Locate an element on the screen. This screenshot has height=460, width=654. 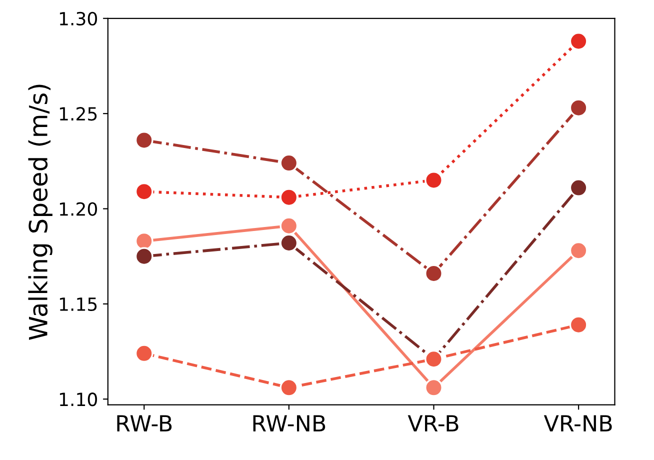
x-tick-label: RW-B is located at coordinates (144, 423).